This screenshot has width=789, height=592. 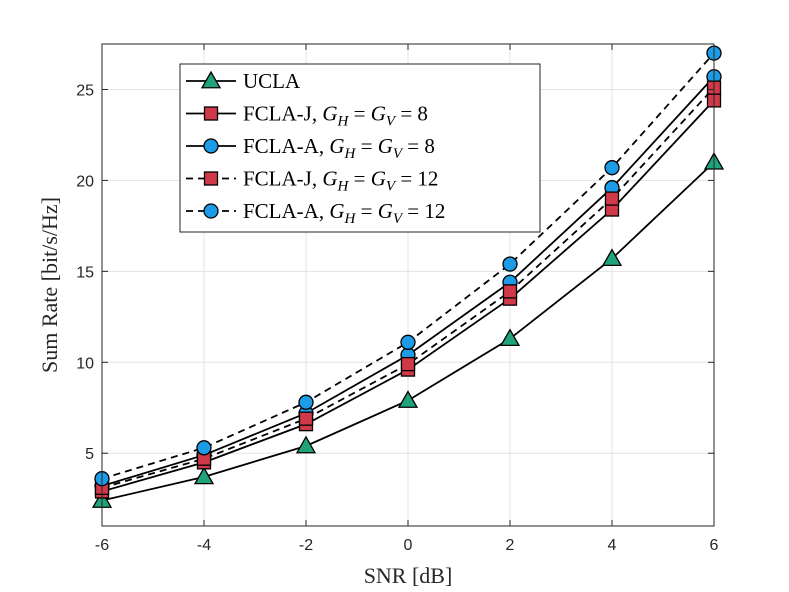 What do you see at coordinates (612, 545) in the screenshot?
I see `x-tick-label: 4` at bounding box center [612, 545].